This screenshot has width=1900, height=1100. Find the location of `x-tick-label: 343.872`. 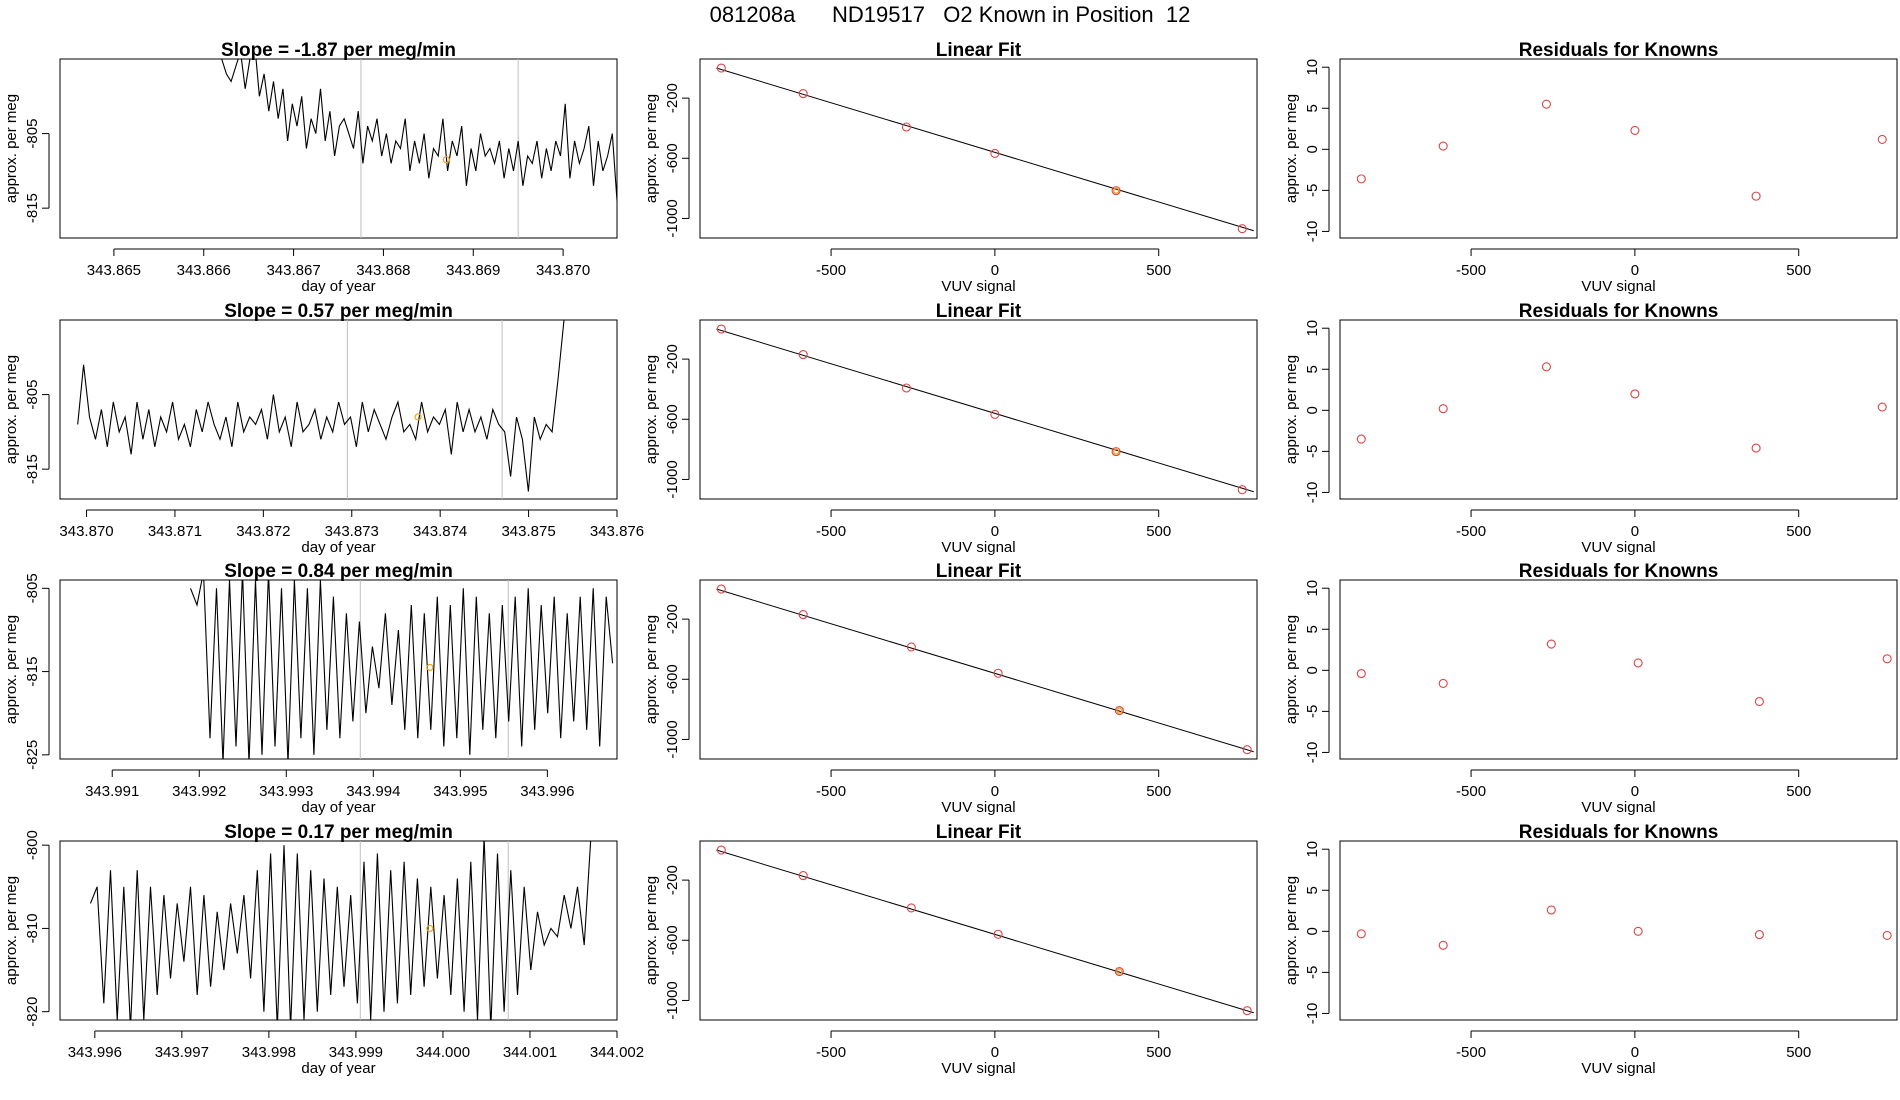

x-tick-label: 343.872 is located at coordinates (263, 531).